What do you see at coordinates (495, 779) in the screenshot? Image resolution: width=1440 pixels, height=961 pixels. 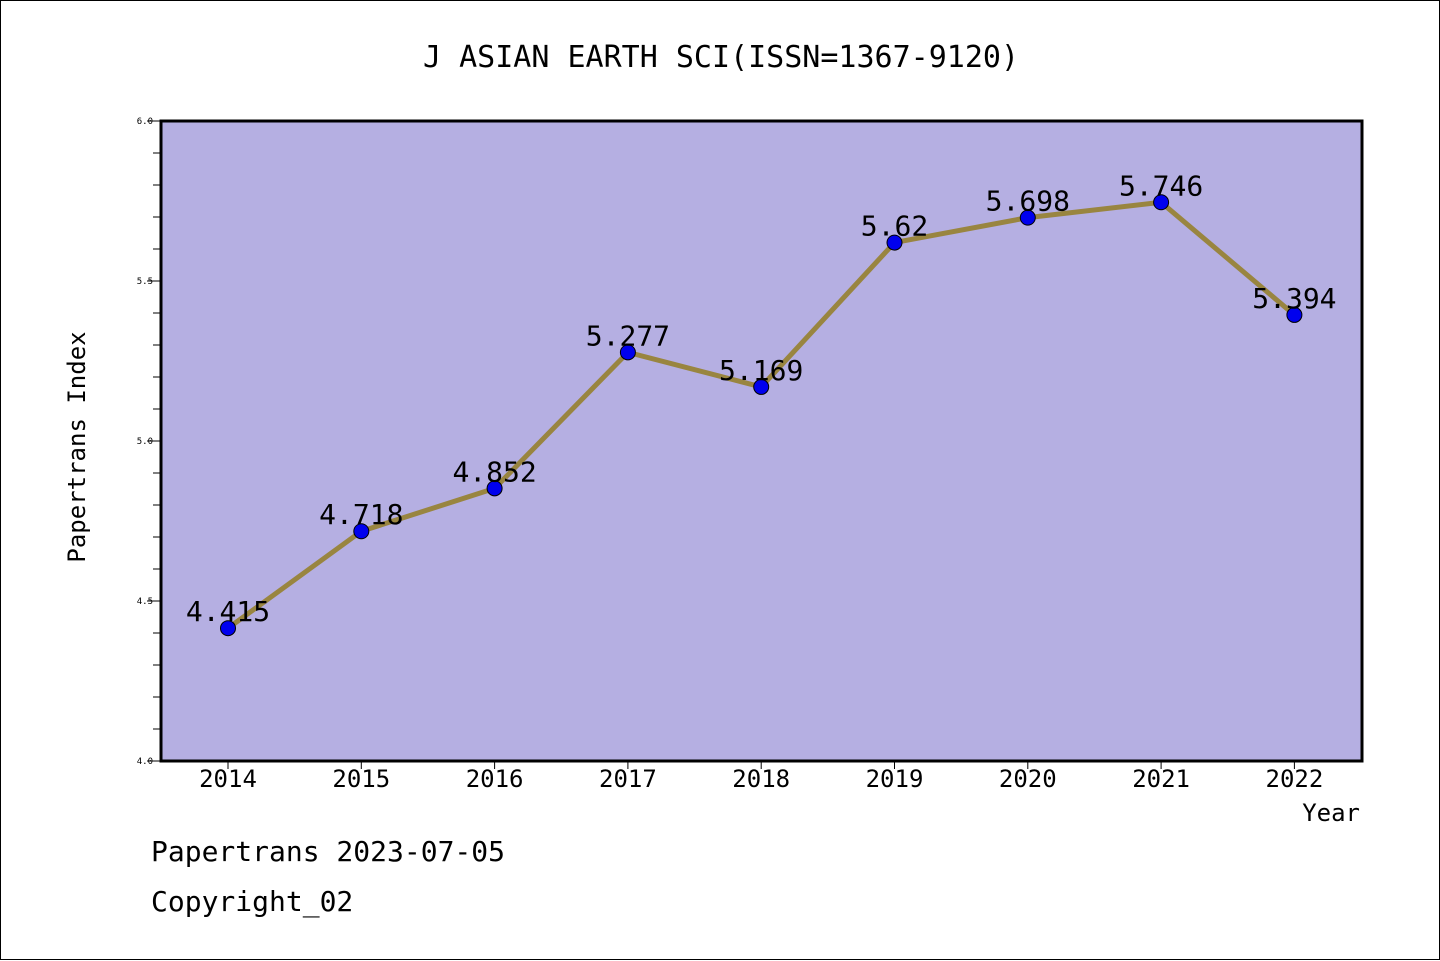 I see `x-tick-label: 2016` at bounding box center [495, 779].